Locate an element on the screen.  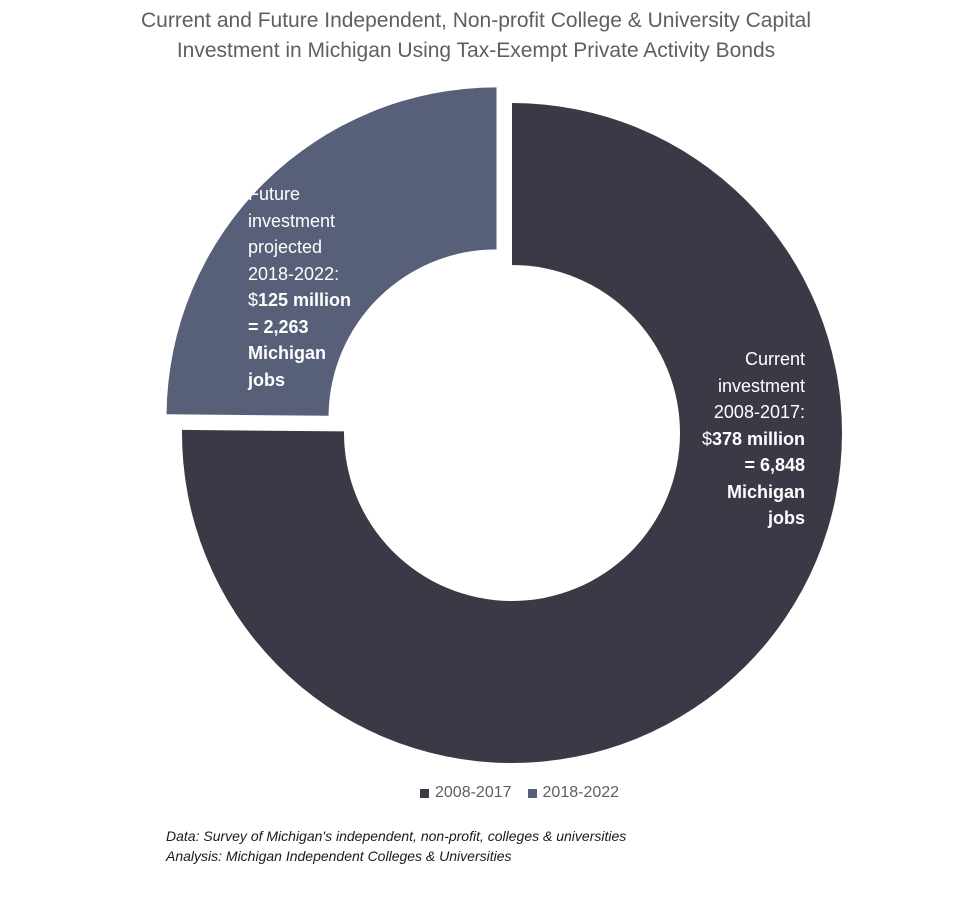
chart-legend: 2008-2017 2018-2022 is located at coordinates (527, 793).